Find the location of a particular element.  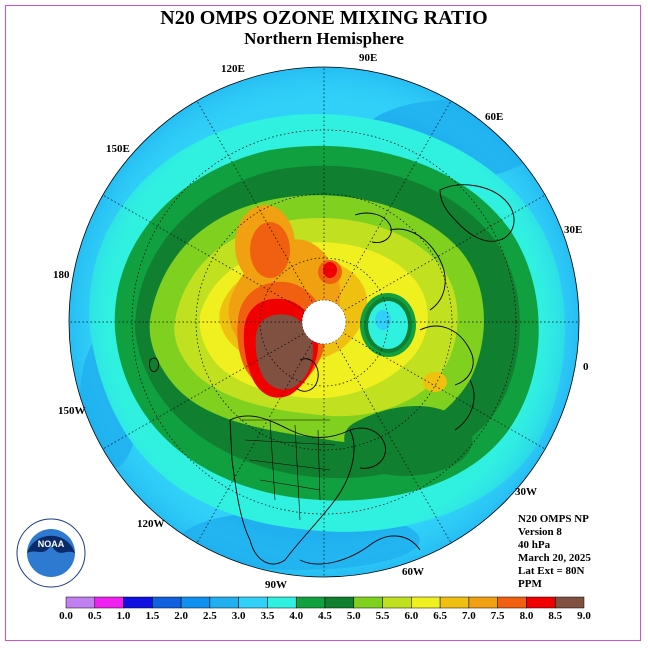

kamchatka-coast is located at coordinates (373, 227).